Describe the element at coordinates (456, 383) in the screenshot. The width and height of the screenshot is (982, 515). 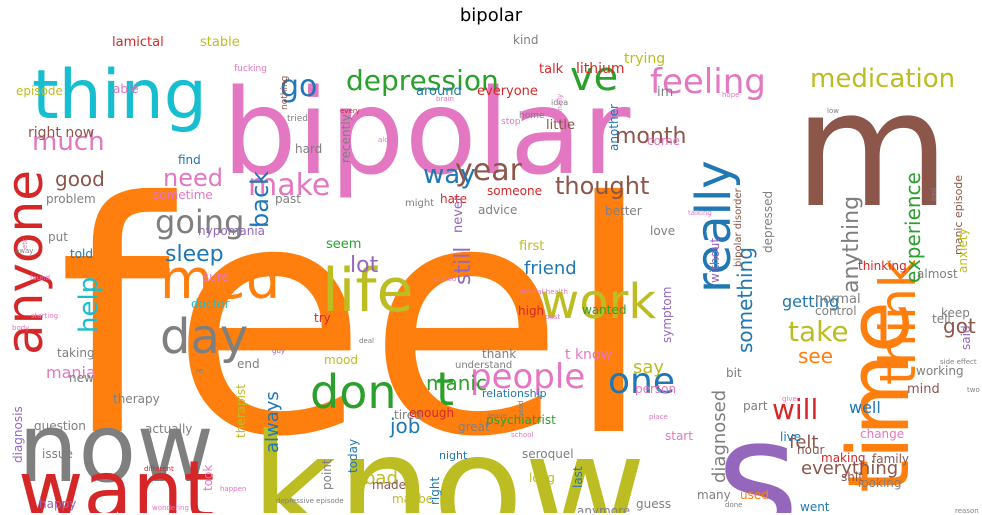
I see `word-manic: manic` at that location.